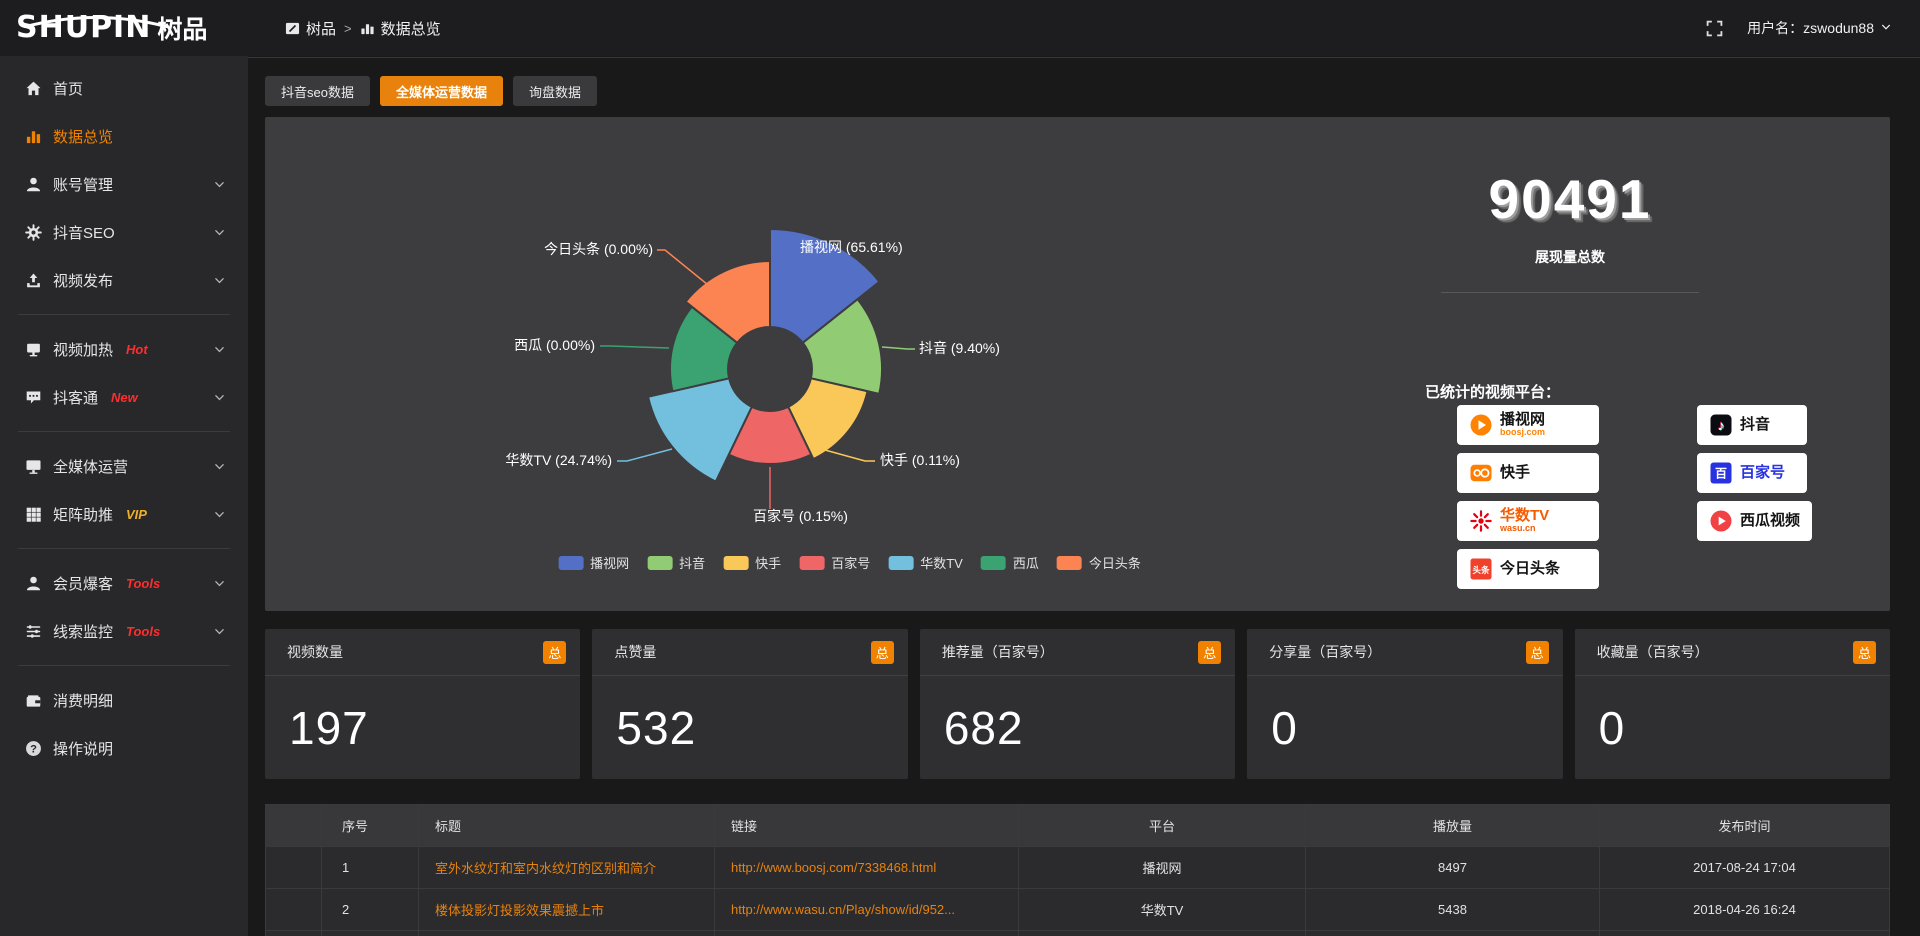 The height and width of the screenshot is (936, 1920). I want to click on table-header-row: 序号 标题 链接 平台 播放量 发布时间, so click(1077, 825).